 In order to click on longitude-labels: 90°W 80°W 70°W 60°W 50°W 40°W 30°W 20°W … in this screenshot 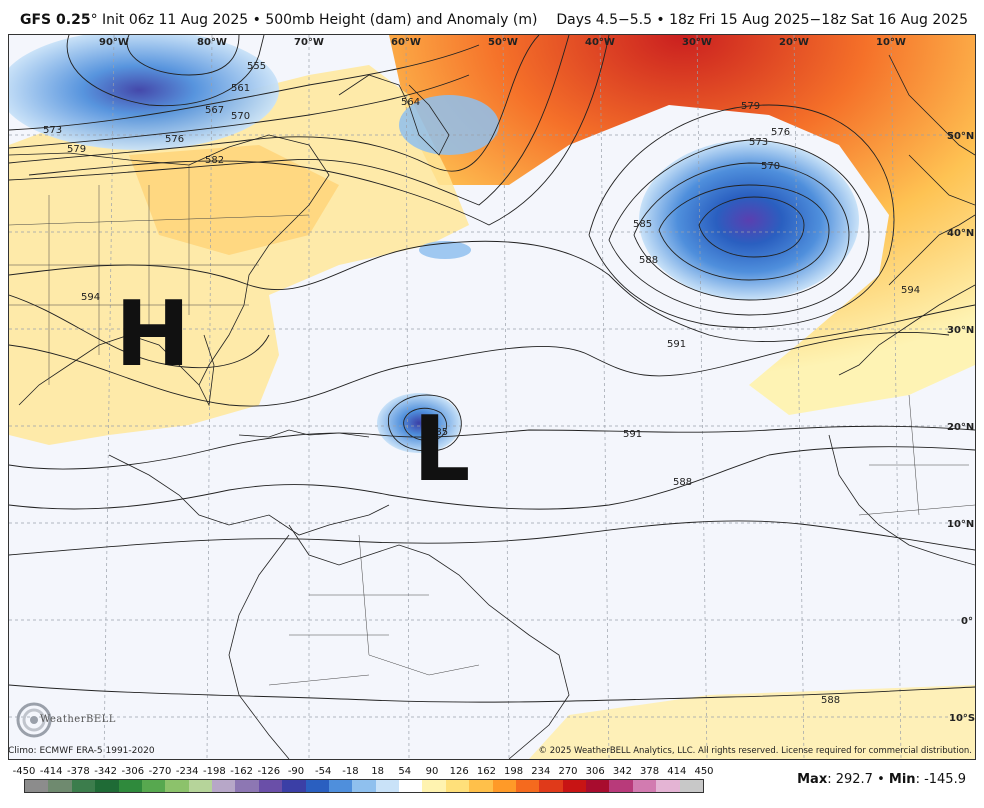, I will do `click(502, 42)`.